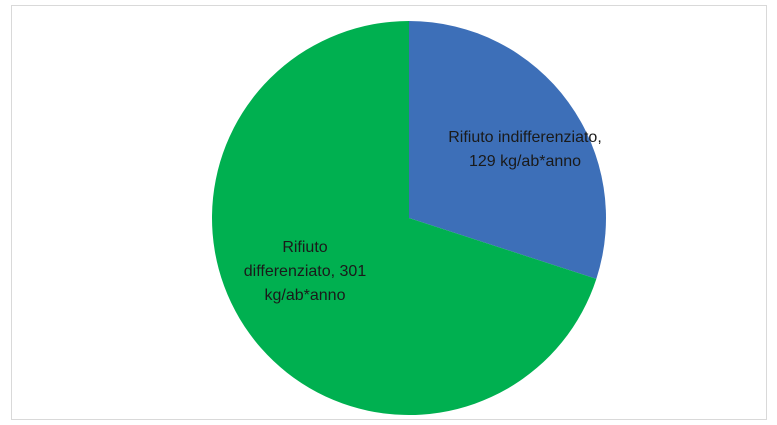 The width and height of the screenshot is (777, 425). I want to click on data-label-box: Rifiuto indifferenziato, 129 kg/ab*anno, so click(525, 150).